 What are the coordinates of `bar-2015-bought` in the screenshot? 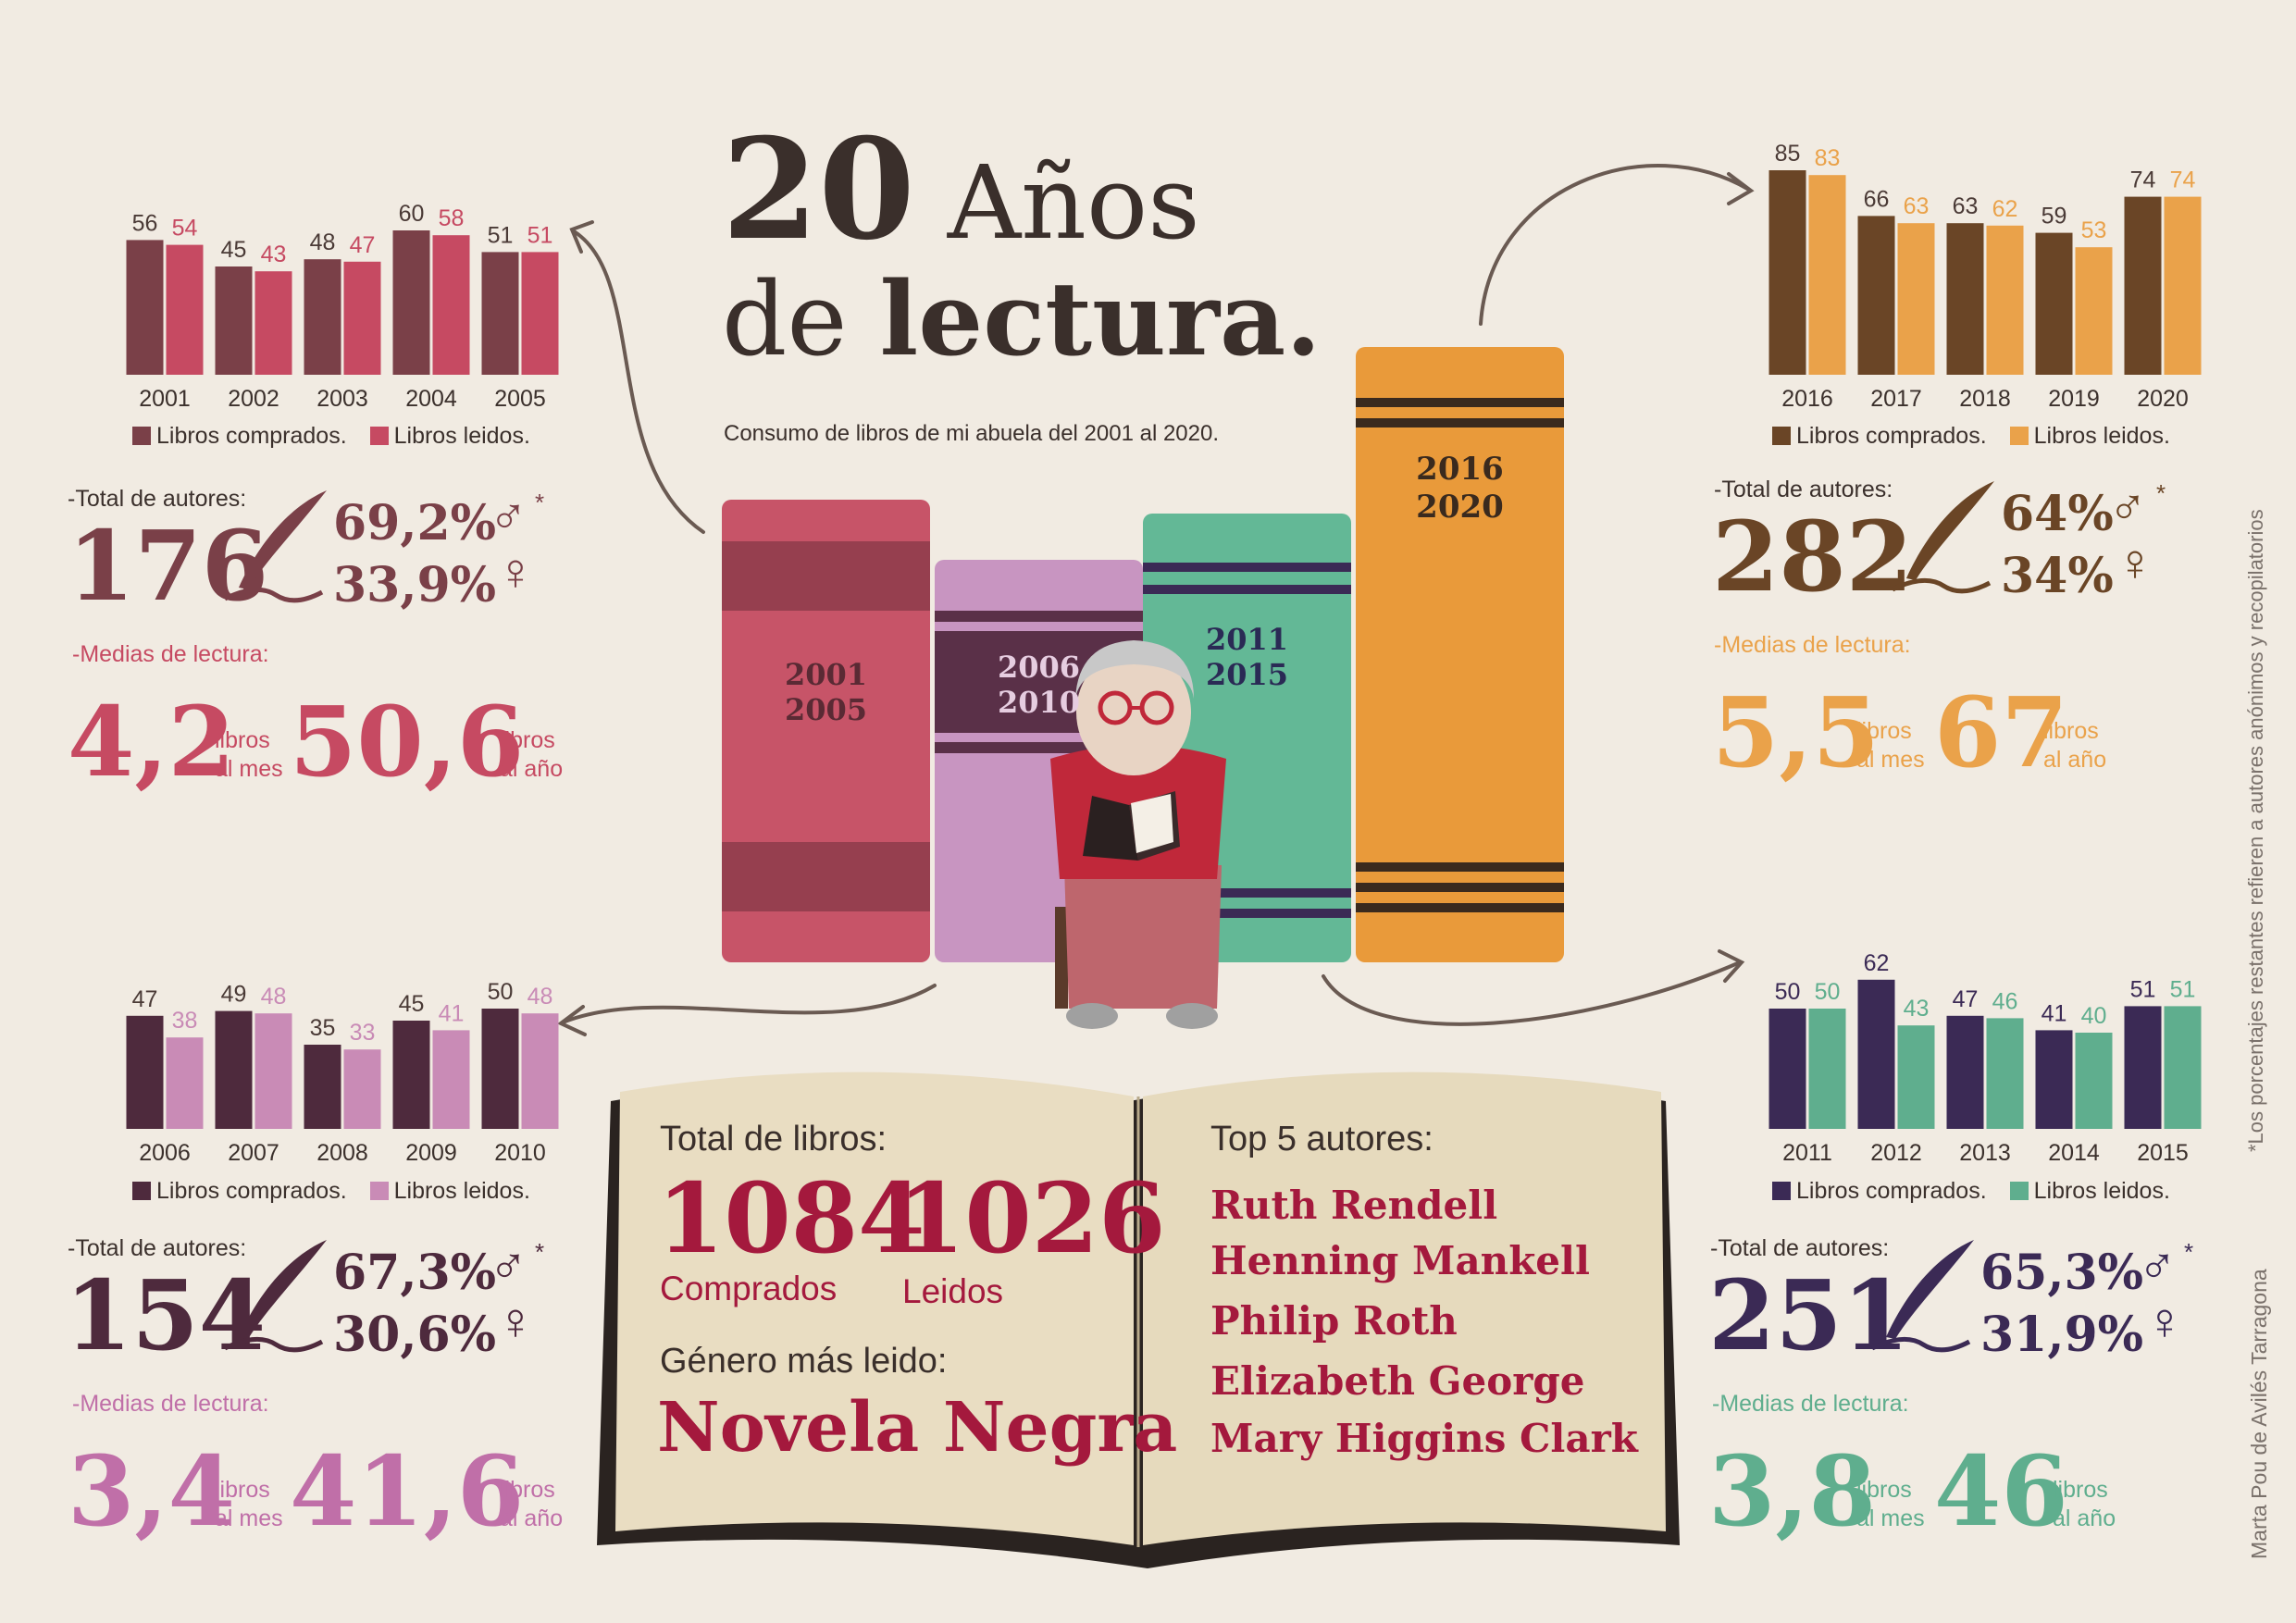 It's located at (2143, 1067).